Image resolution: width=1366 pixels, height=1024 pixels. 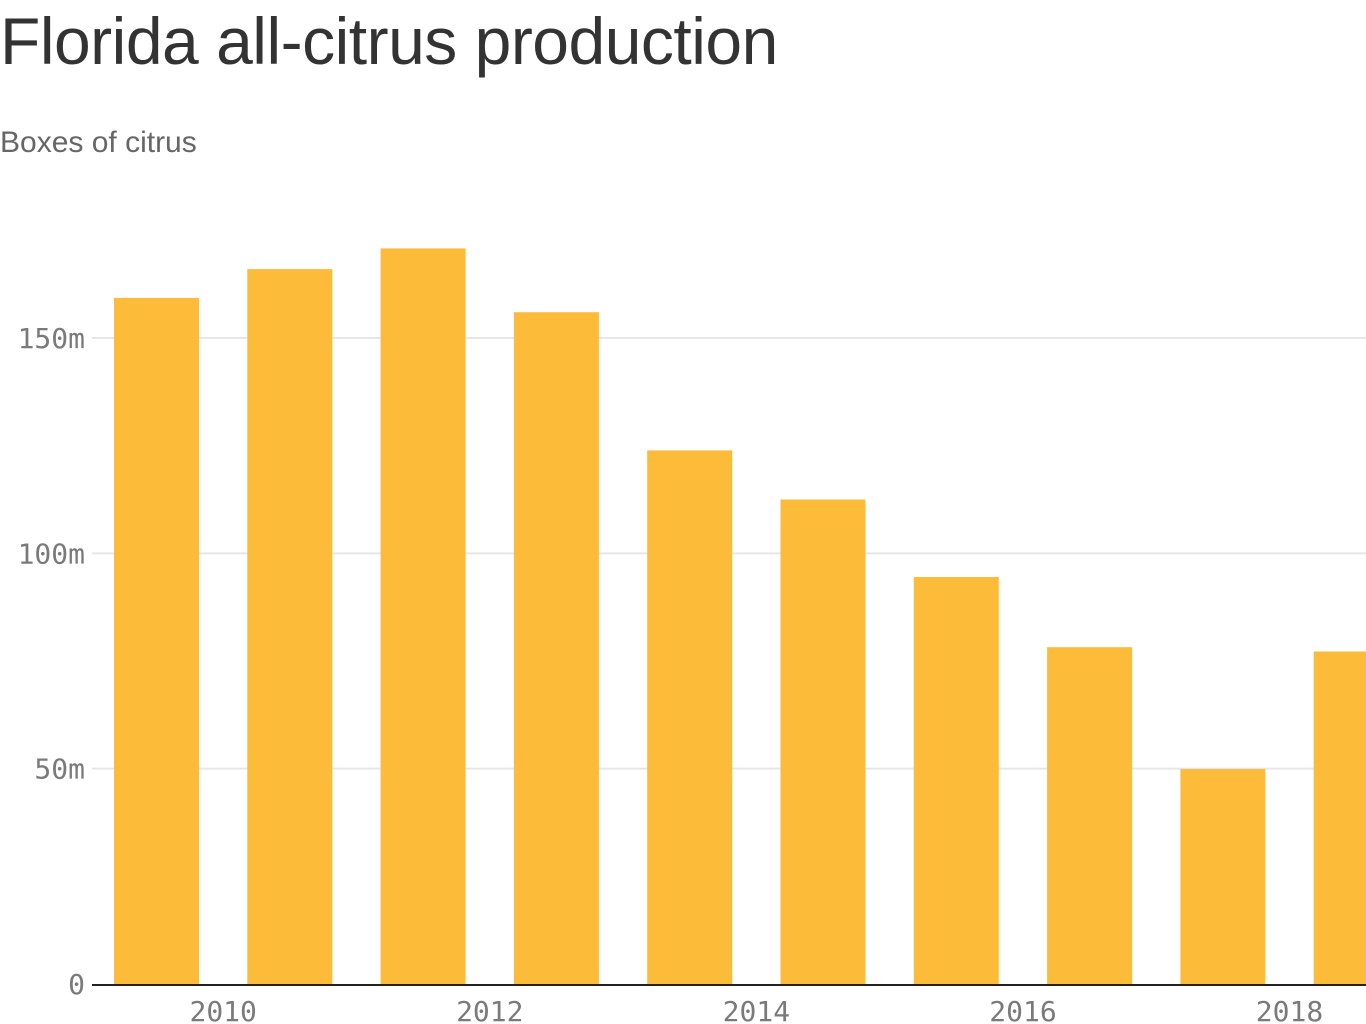 I want to click on y-axis-tick-labels: 0 50m 100m 150m, so click(x=51, y=661).